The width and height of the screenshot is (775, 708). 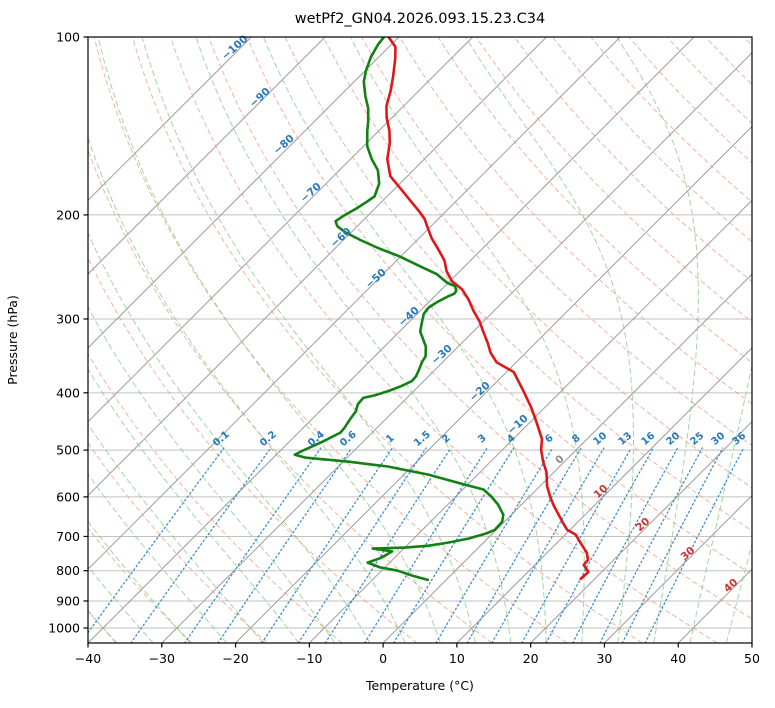 What do you see at coordinates (408, 316) in the screenshot?
I see `isotherm-label: −40` at bounding box center [408, 316].